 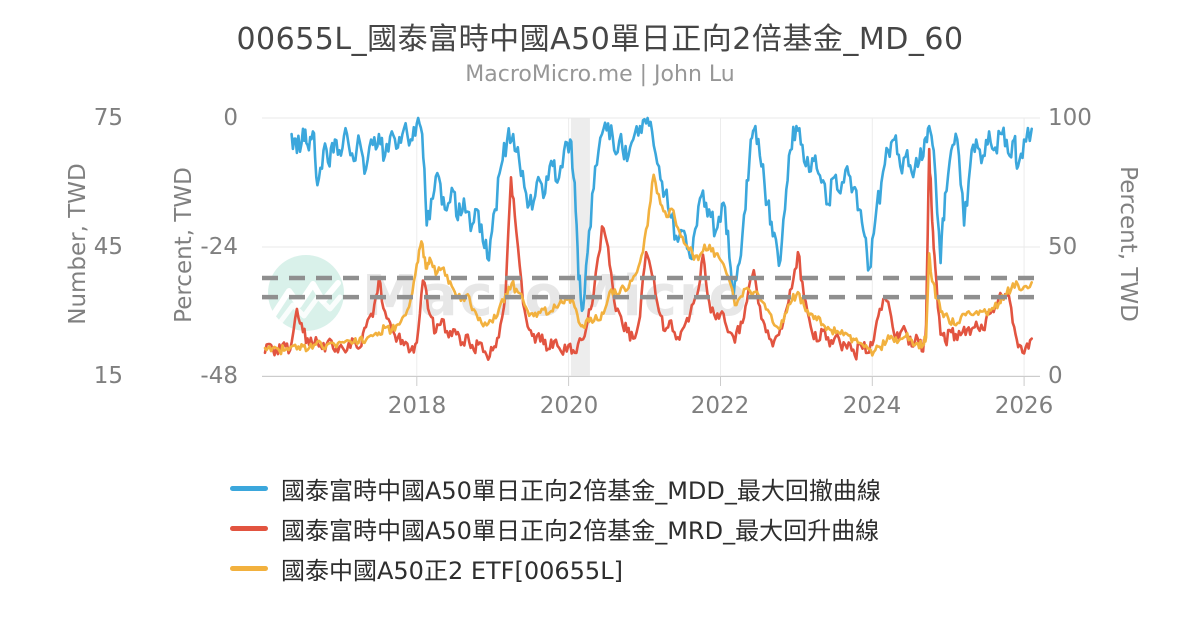 What do you see at coordinates (1024, 406) in the screenshot?
I see `x-tick-2026: 2026` at bounding box center [1024, 406].